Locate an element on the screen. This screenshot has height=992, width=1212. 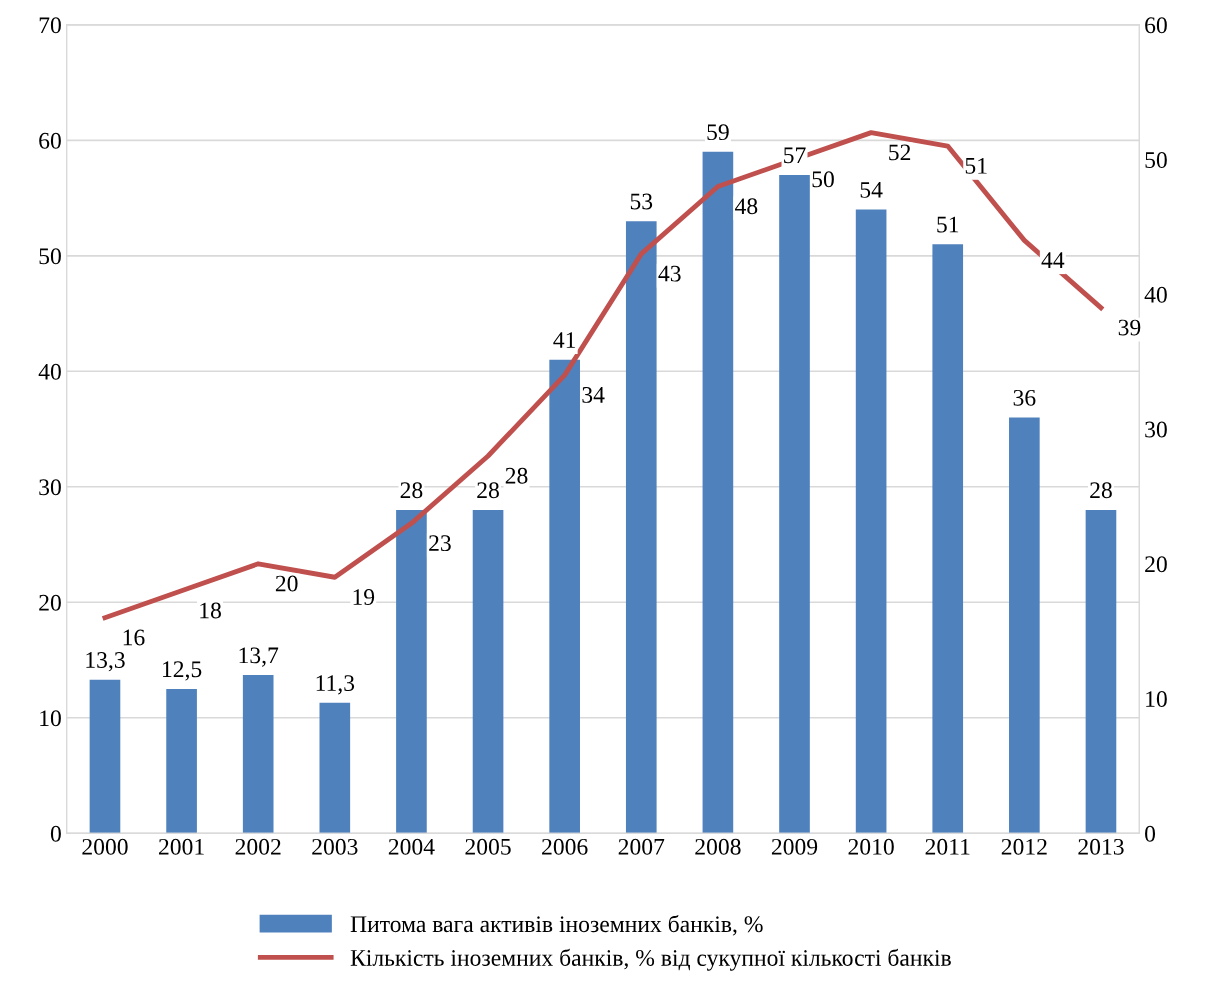
data-label: 13,7 is located at coordinates (259, 657).